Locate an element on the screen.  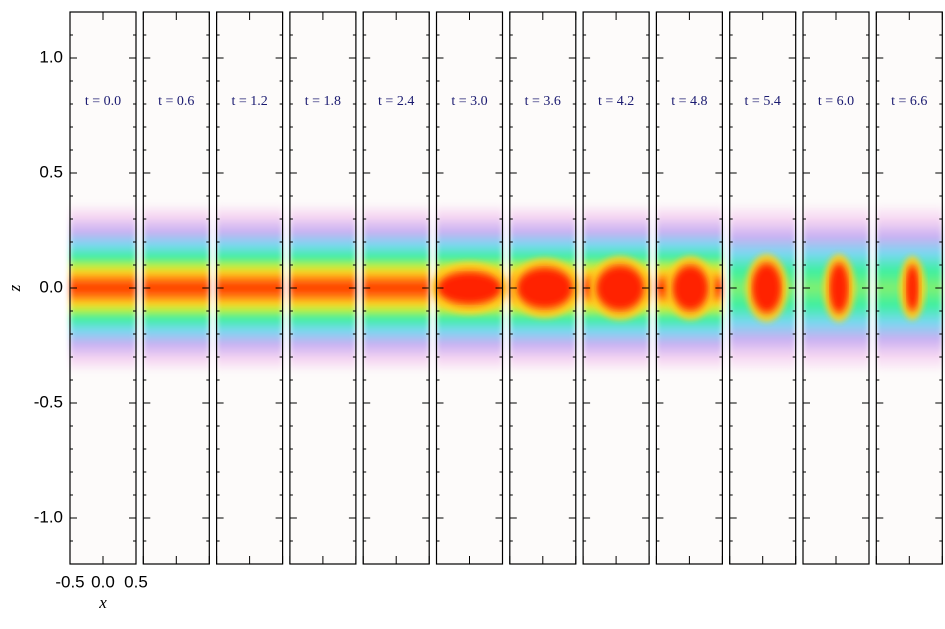
panel: t = 1.8 is located at coordinates (323, 288).